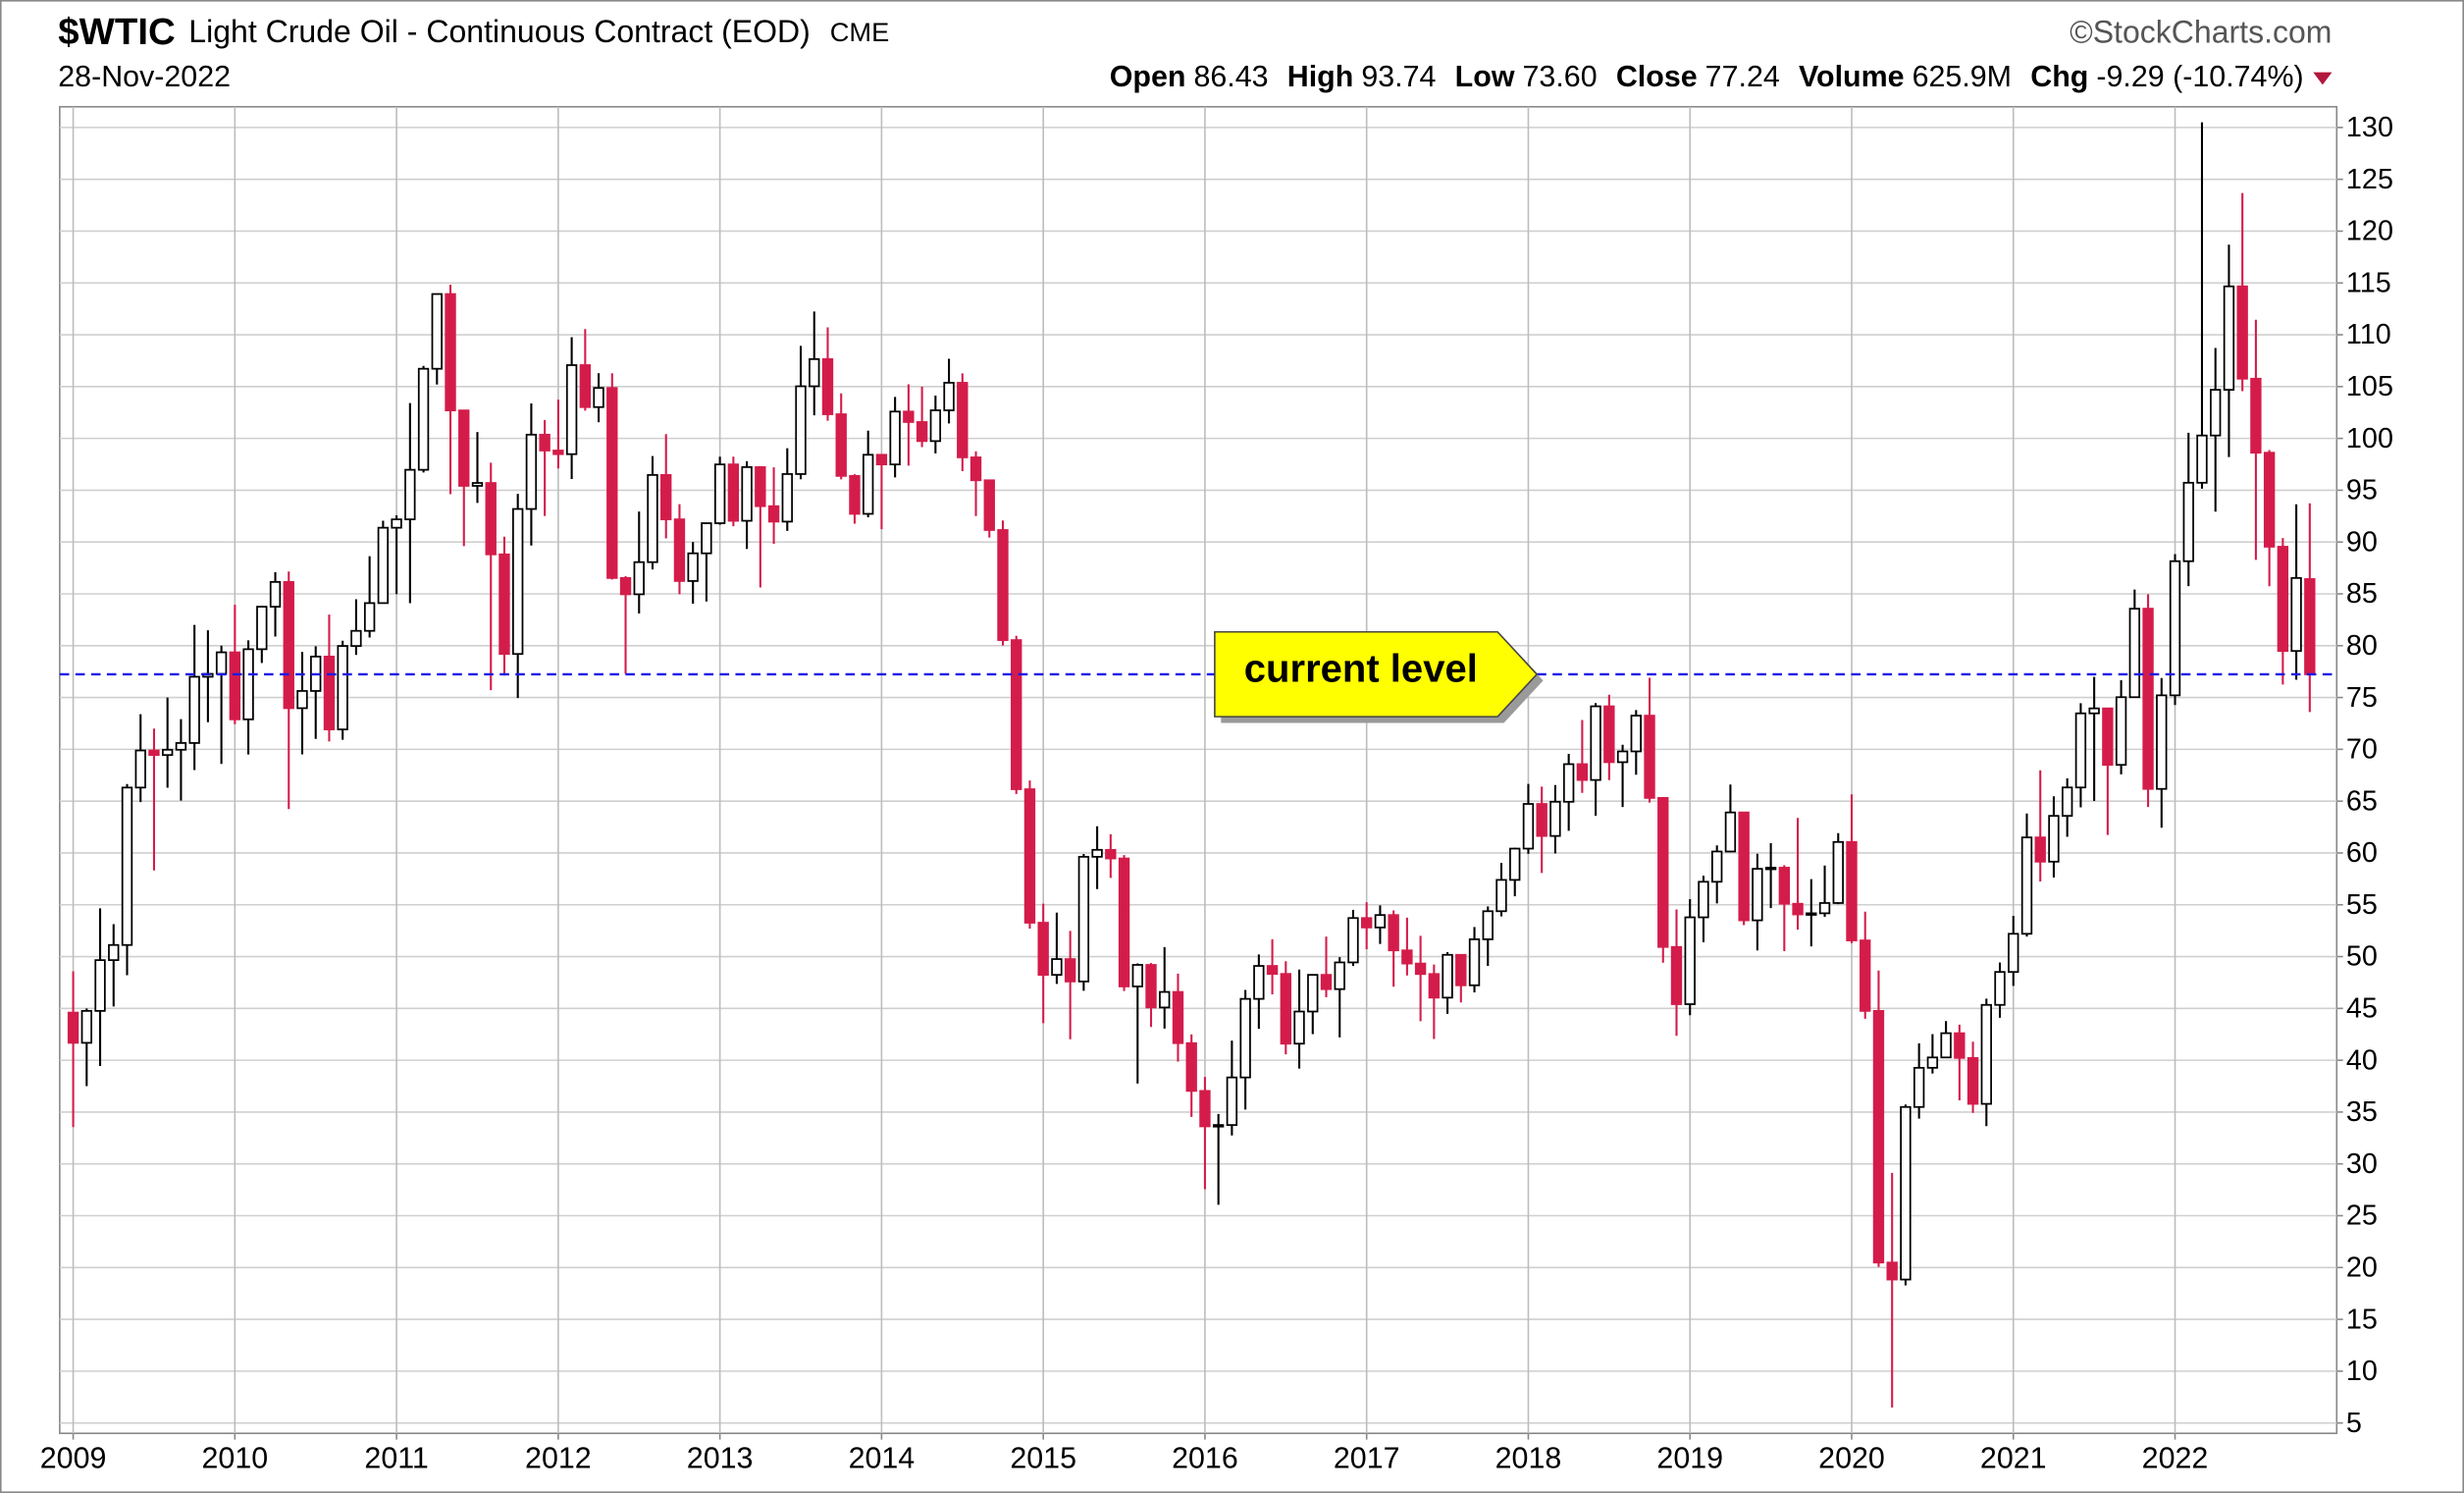 The height and width of the screenshot is (1493, 2464). I want to click on y-tick-label: 85, so click(2362, 594).